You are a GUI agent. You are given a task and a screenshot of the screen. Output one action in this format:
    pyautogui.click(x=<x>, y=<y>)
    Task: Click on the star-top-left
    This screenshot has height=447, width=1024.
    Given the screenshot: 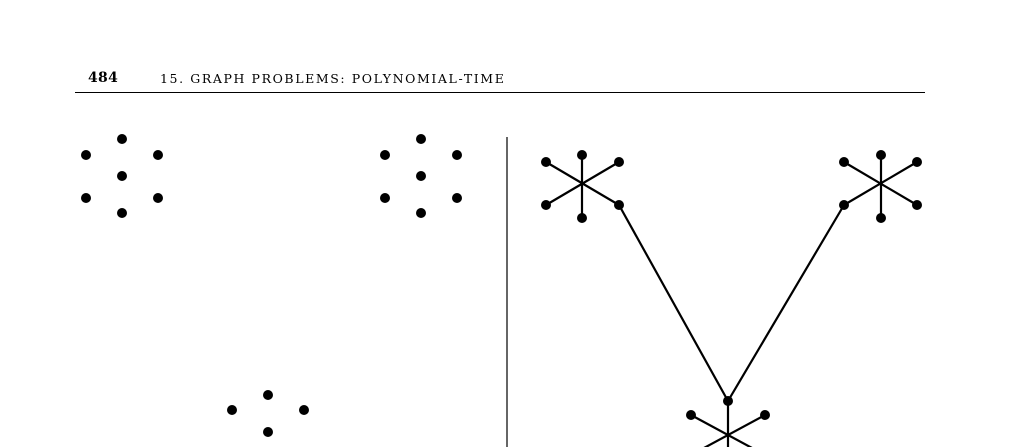 What is the action you would take?
    pyautogui.click(x=582, y=186)
    